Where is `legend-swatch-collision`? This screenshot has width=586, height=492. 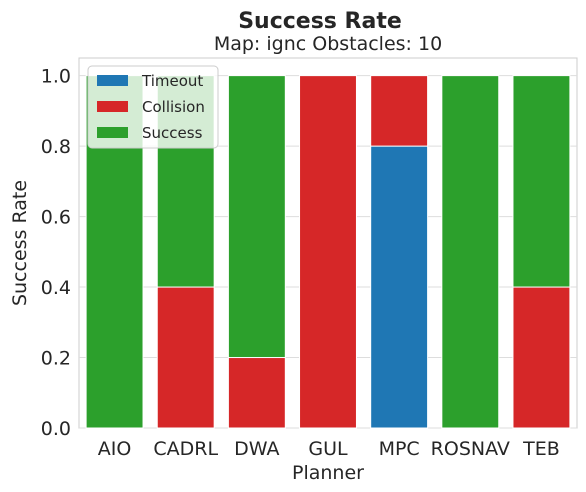
legend-swatch-collision is located at coordinates (112, 106).